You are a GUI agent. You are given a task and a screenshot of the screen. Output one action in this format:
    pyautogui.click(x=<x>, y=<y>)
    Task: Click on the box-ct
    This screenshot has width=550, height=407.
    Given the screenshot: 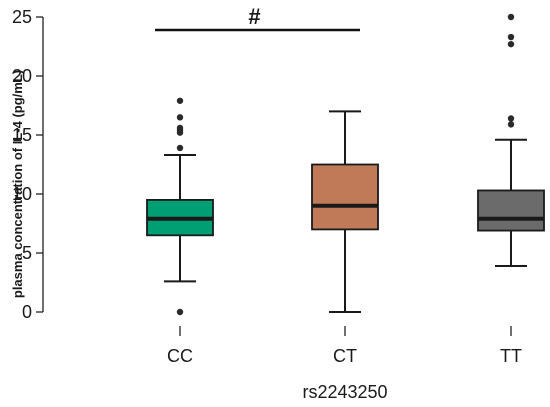 What is the action you would take?
    pyautogui.click(x=345, y=211)
    